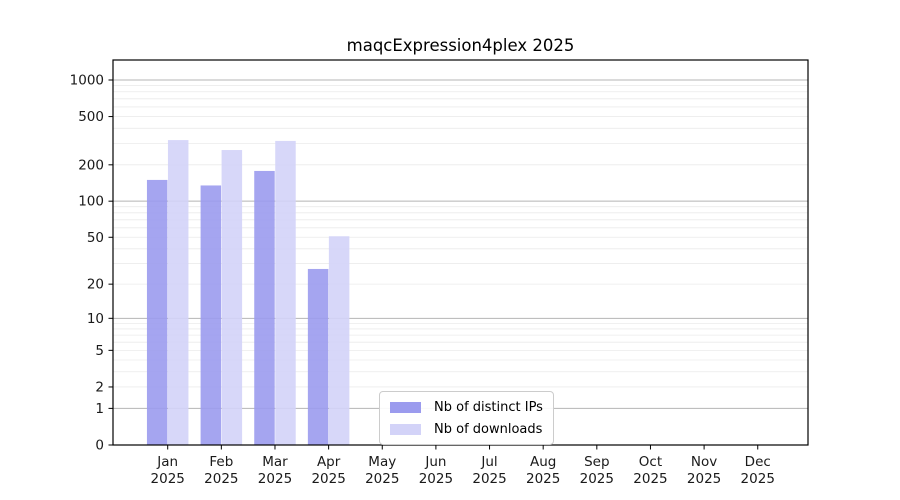 The height and width of the screenshot is (500, 900). What do you see at coordinates (178, 293) in the screenshot?
I see `bar-jan-downloads` at bounding box center [178, 293].